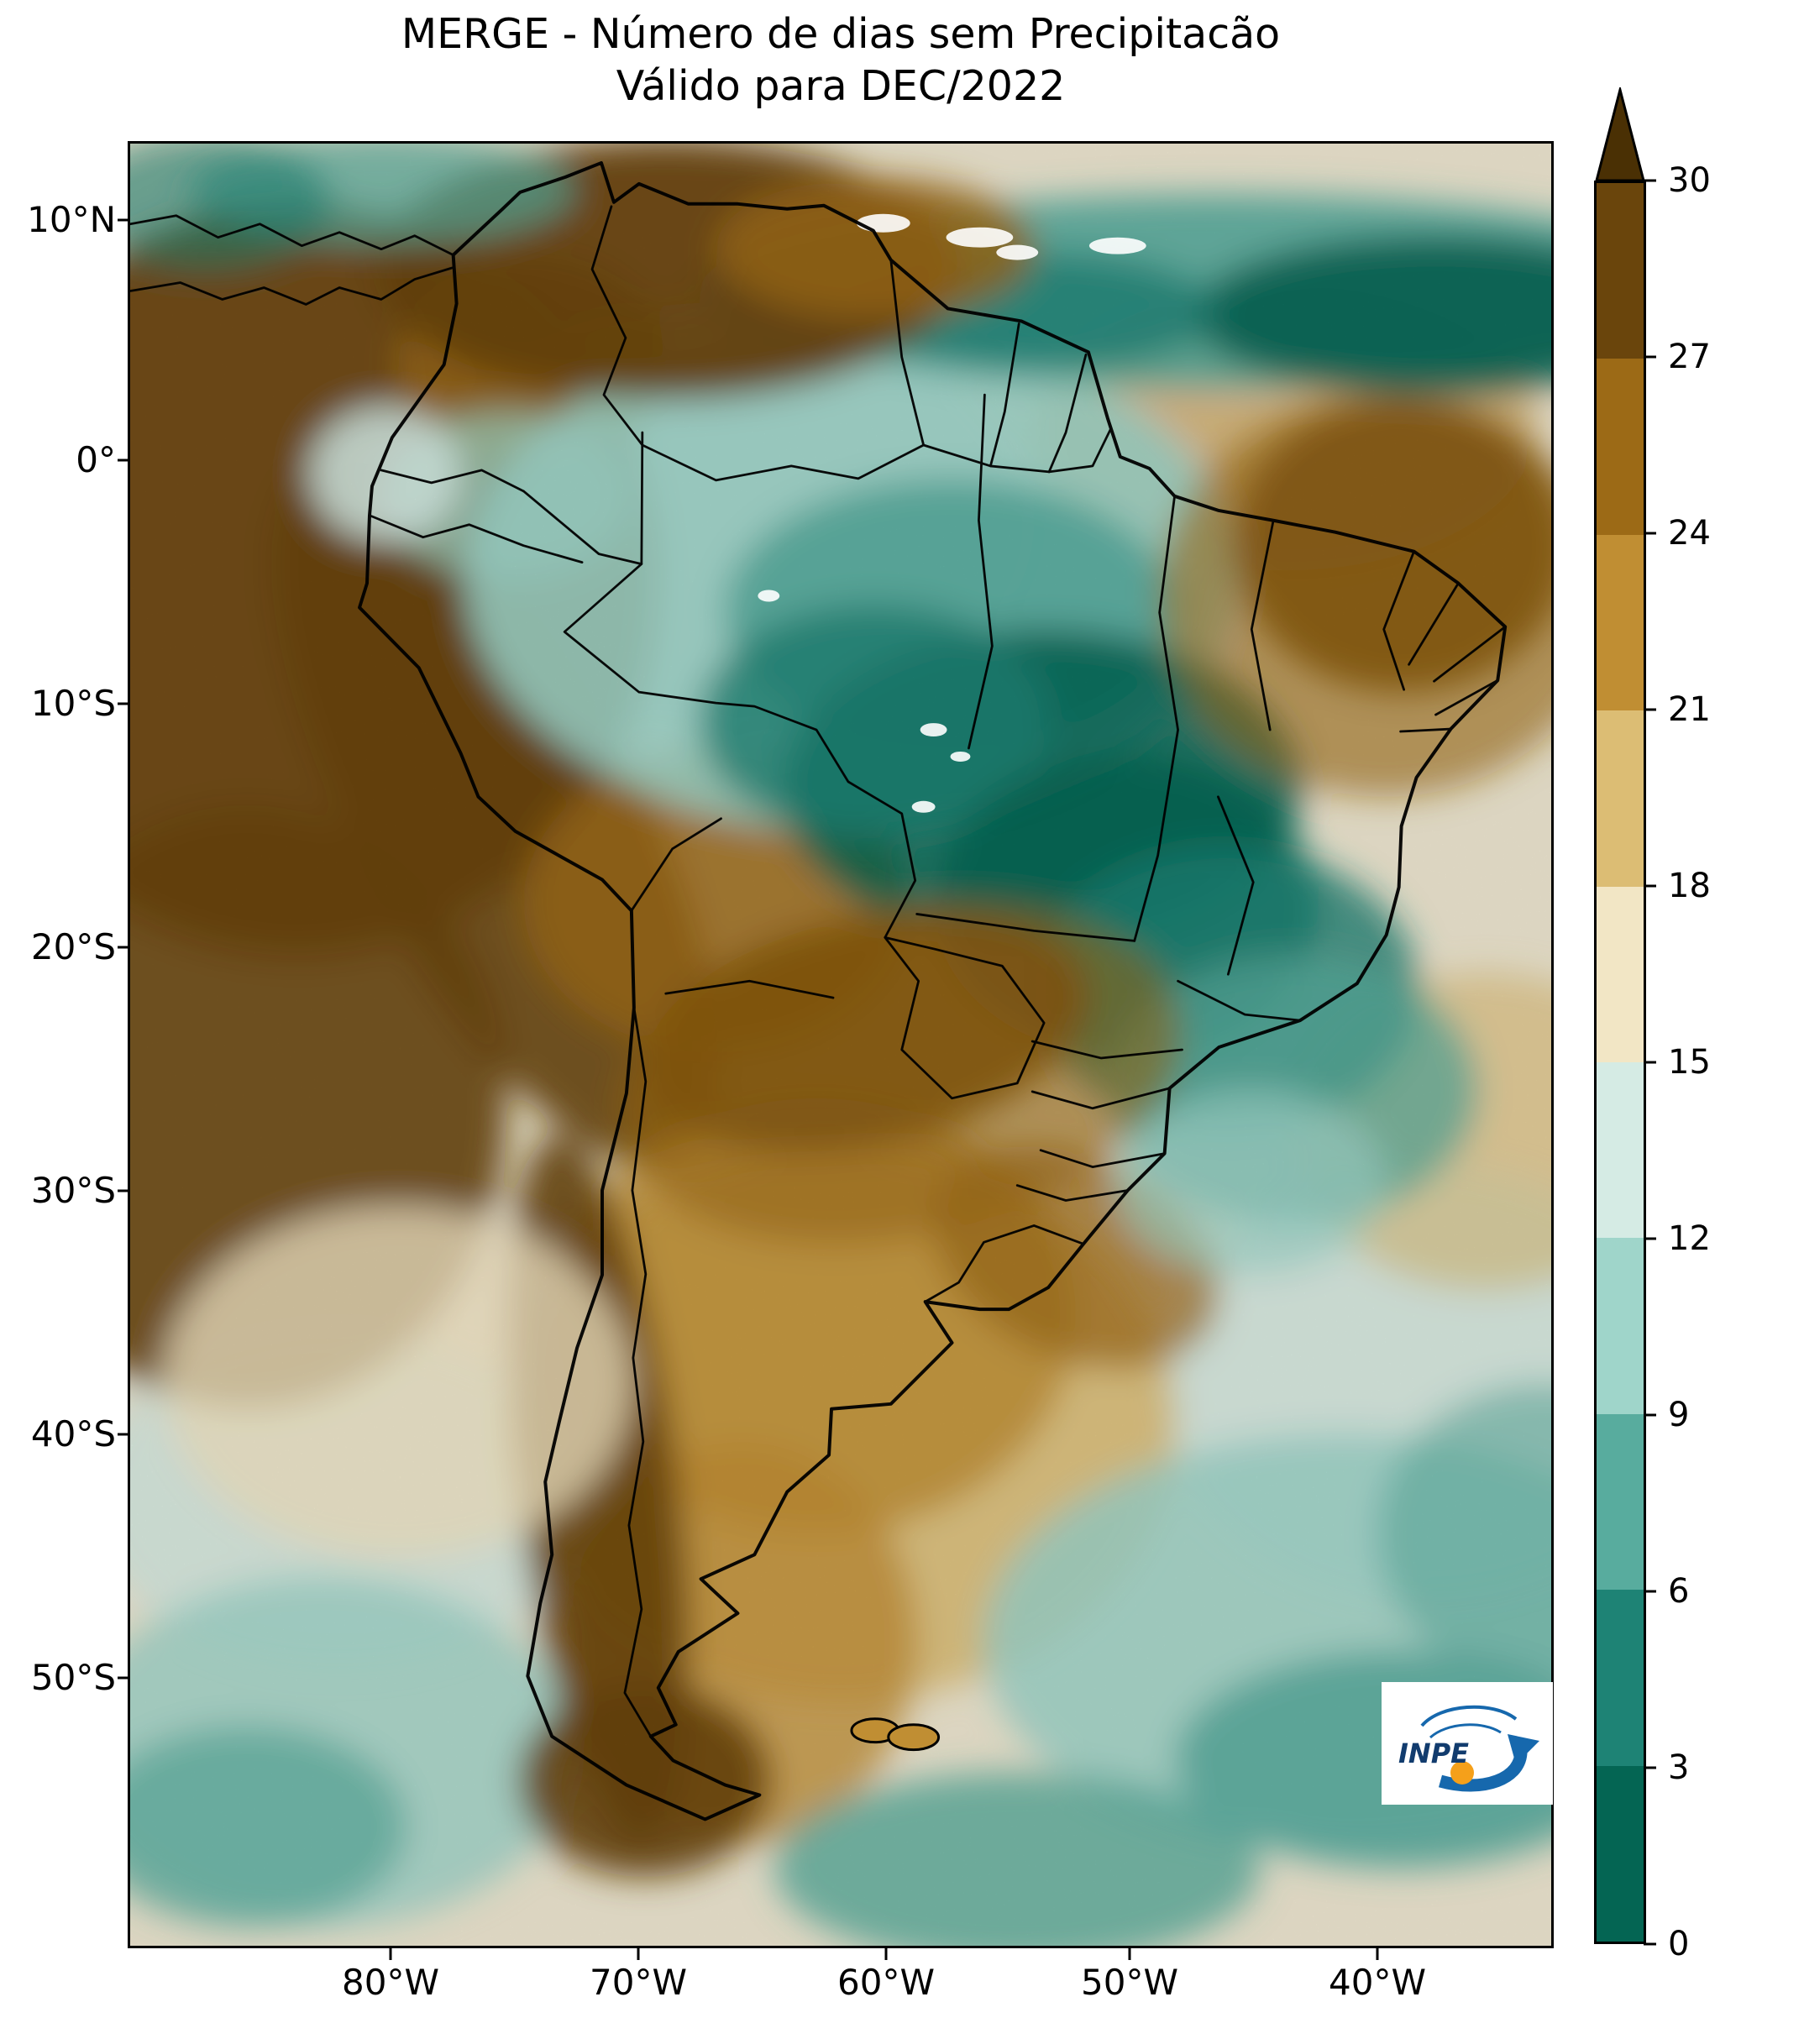 Image resolution: width=1804 pixels, height=2044 pixels. What do you see at coordinates (1689, 357) in the screenshot?
I see `colorbar-tick-label: 27` at bounding box center [1689, 357].